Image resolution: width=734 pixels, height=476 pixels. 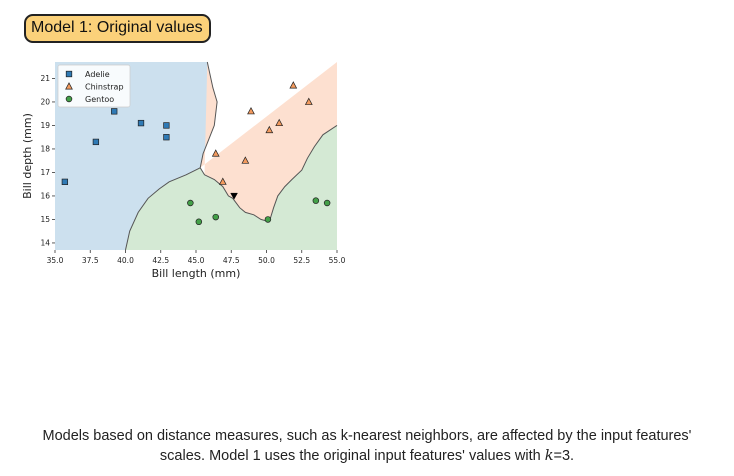 I want to click on legend-adelie-marker, so click(x=69, y=74).